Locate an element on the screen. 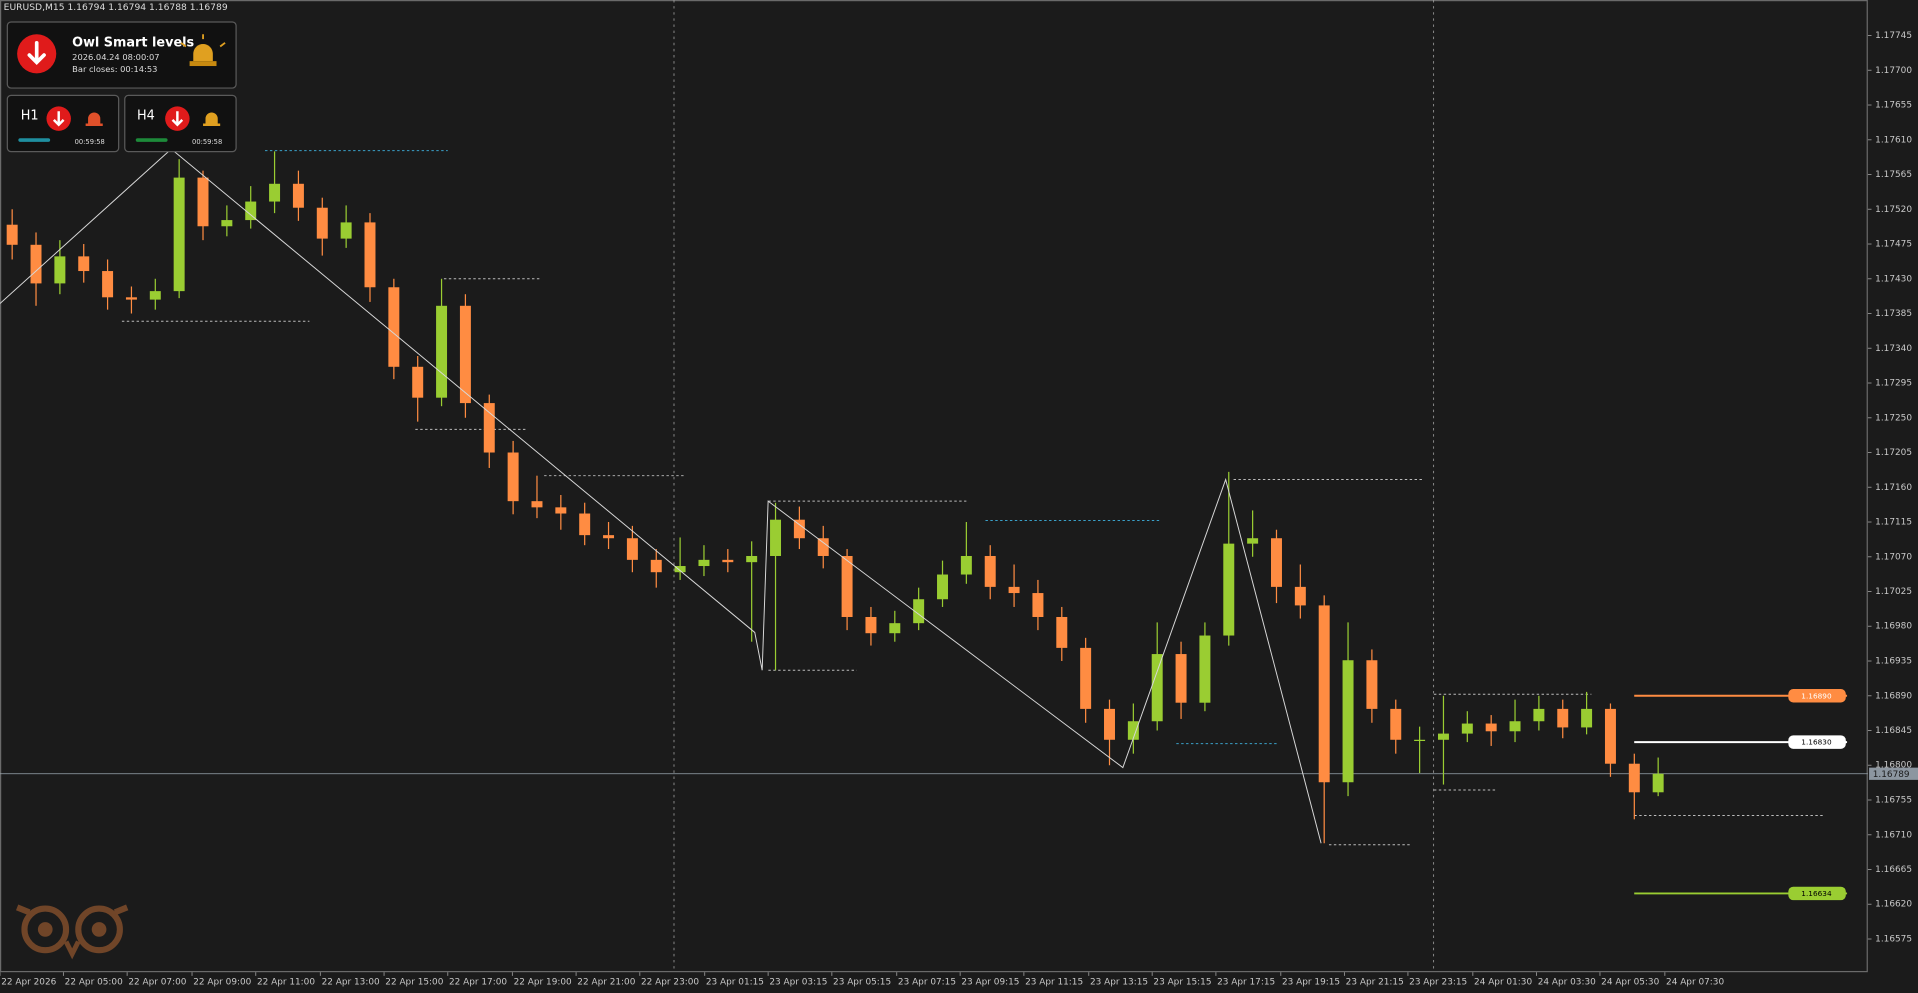  x-tick-label: 24 Apr 07:30 is located at coordinates (1695, 982).